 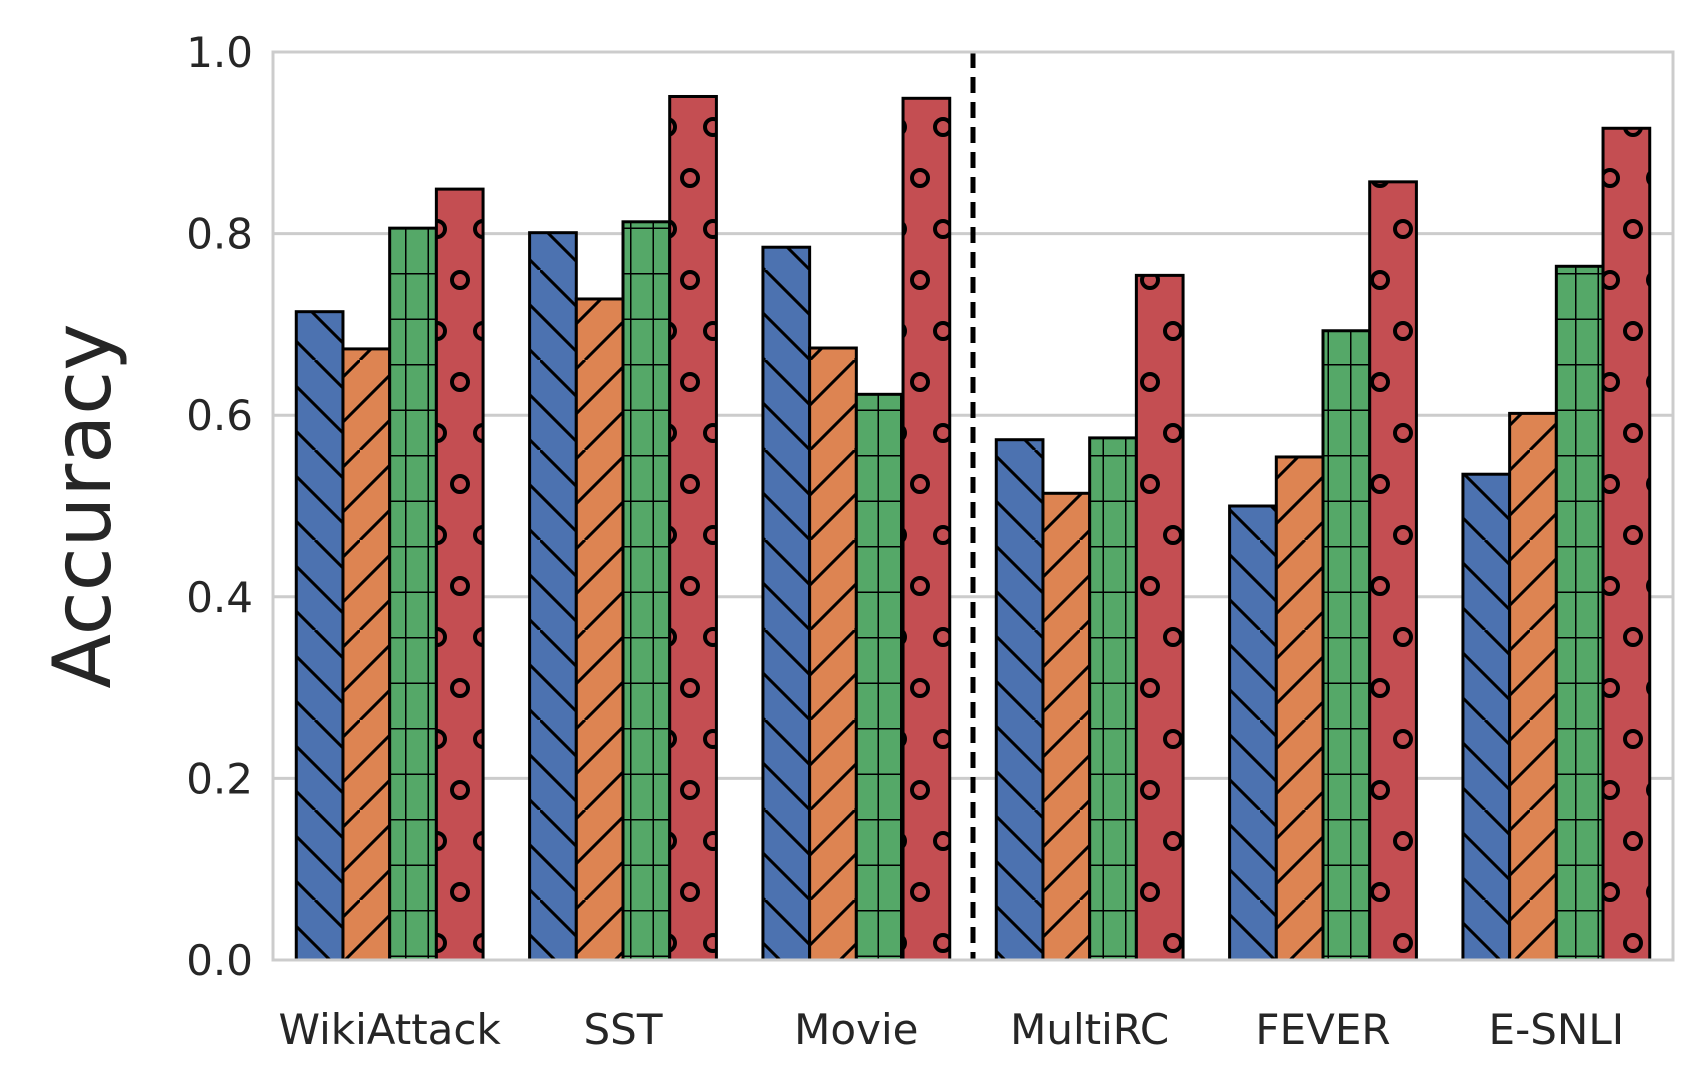 What do you see at coordinates (951, 1029) in the screenshot?
I see `x-axis-ticks: WikiAttack SST Movie MultiRC FEVER E-SNLI` at bounding box center [951, 1029].